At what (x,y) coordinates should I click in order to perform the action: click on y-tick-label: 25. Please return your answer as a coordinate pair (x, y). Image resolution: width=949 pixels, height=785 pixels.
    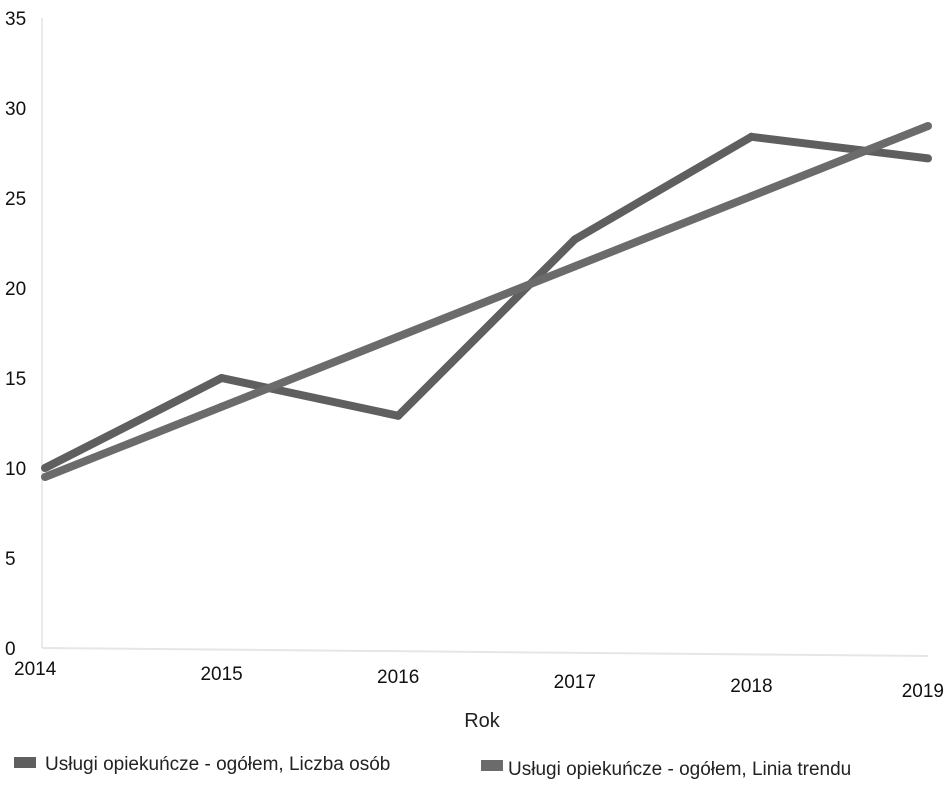
    Looking at the image, I should click on (15, 199).